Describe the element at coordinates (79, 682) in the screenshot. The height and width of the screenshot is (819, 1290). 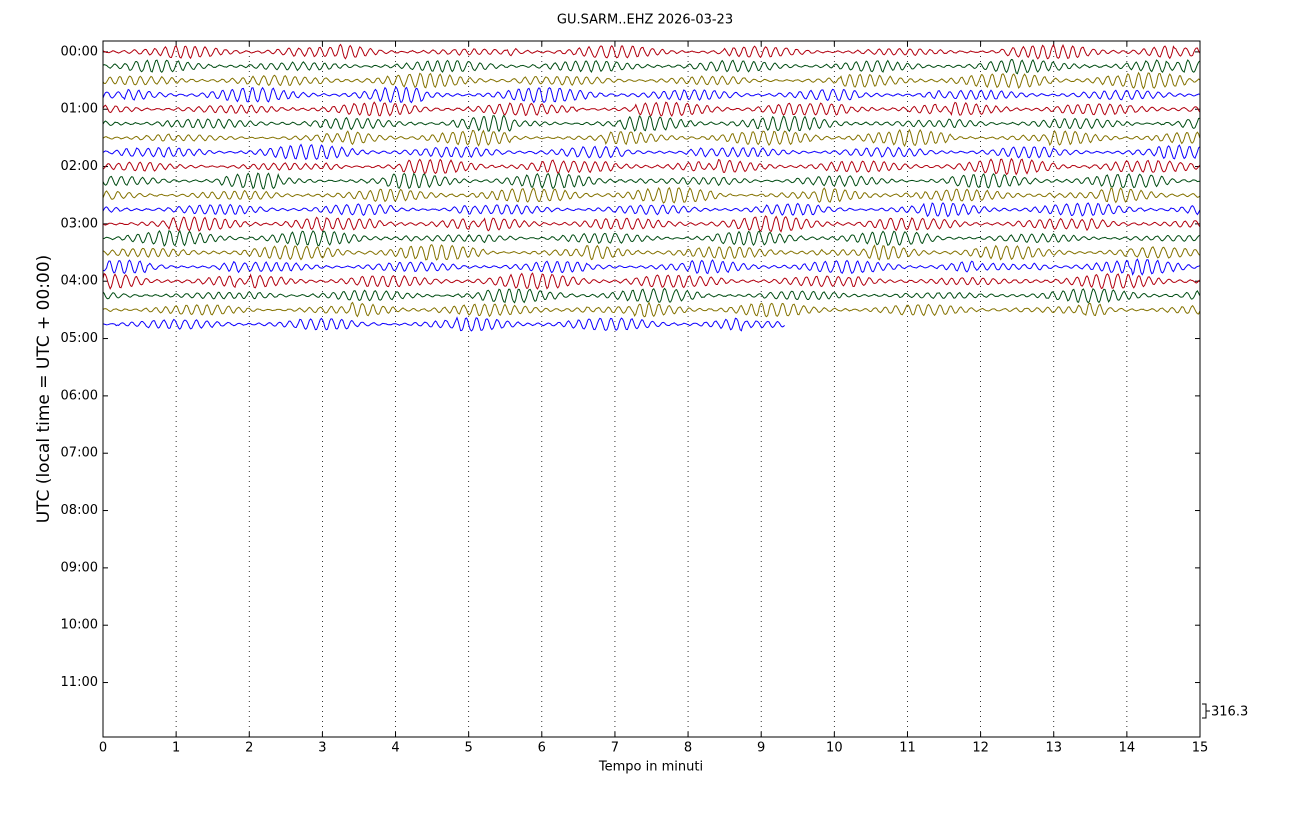
I see `y-tick-label: 11:00` at that location.